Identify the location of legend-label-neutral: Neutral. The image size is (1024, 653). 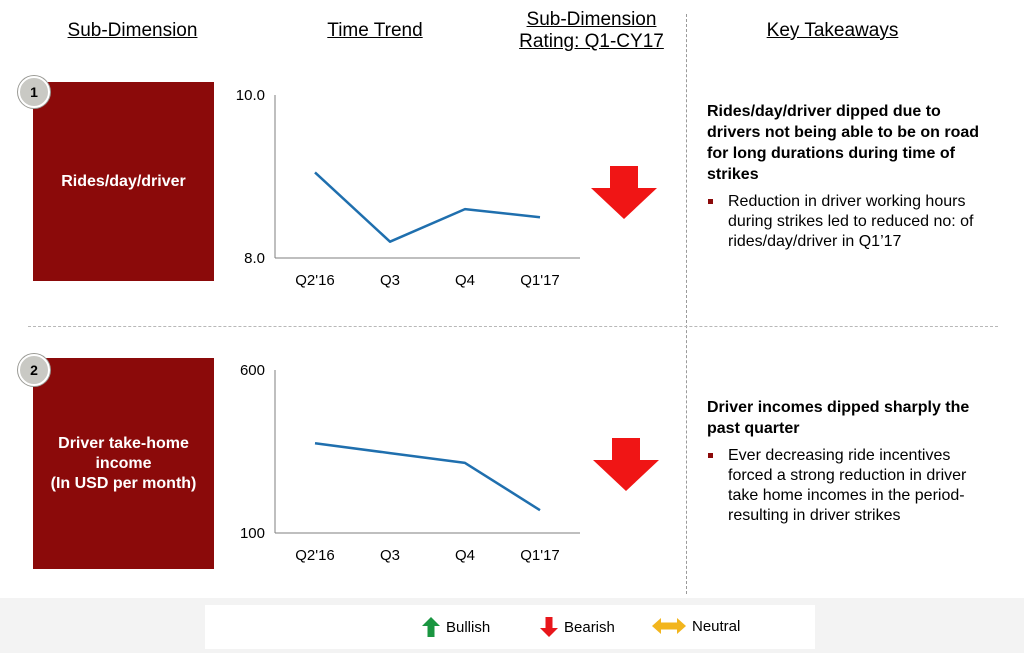
(716, 626).